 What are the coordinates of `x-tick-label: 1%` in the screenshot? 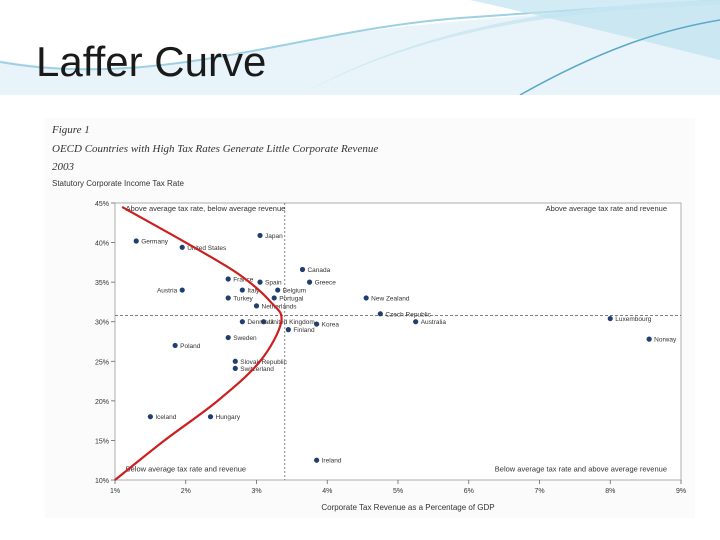 It's located at (115, 491).